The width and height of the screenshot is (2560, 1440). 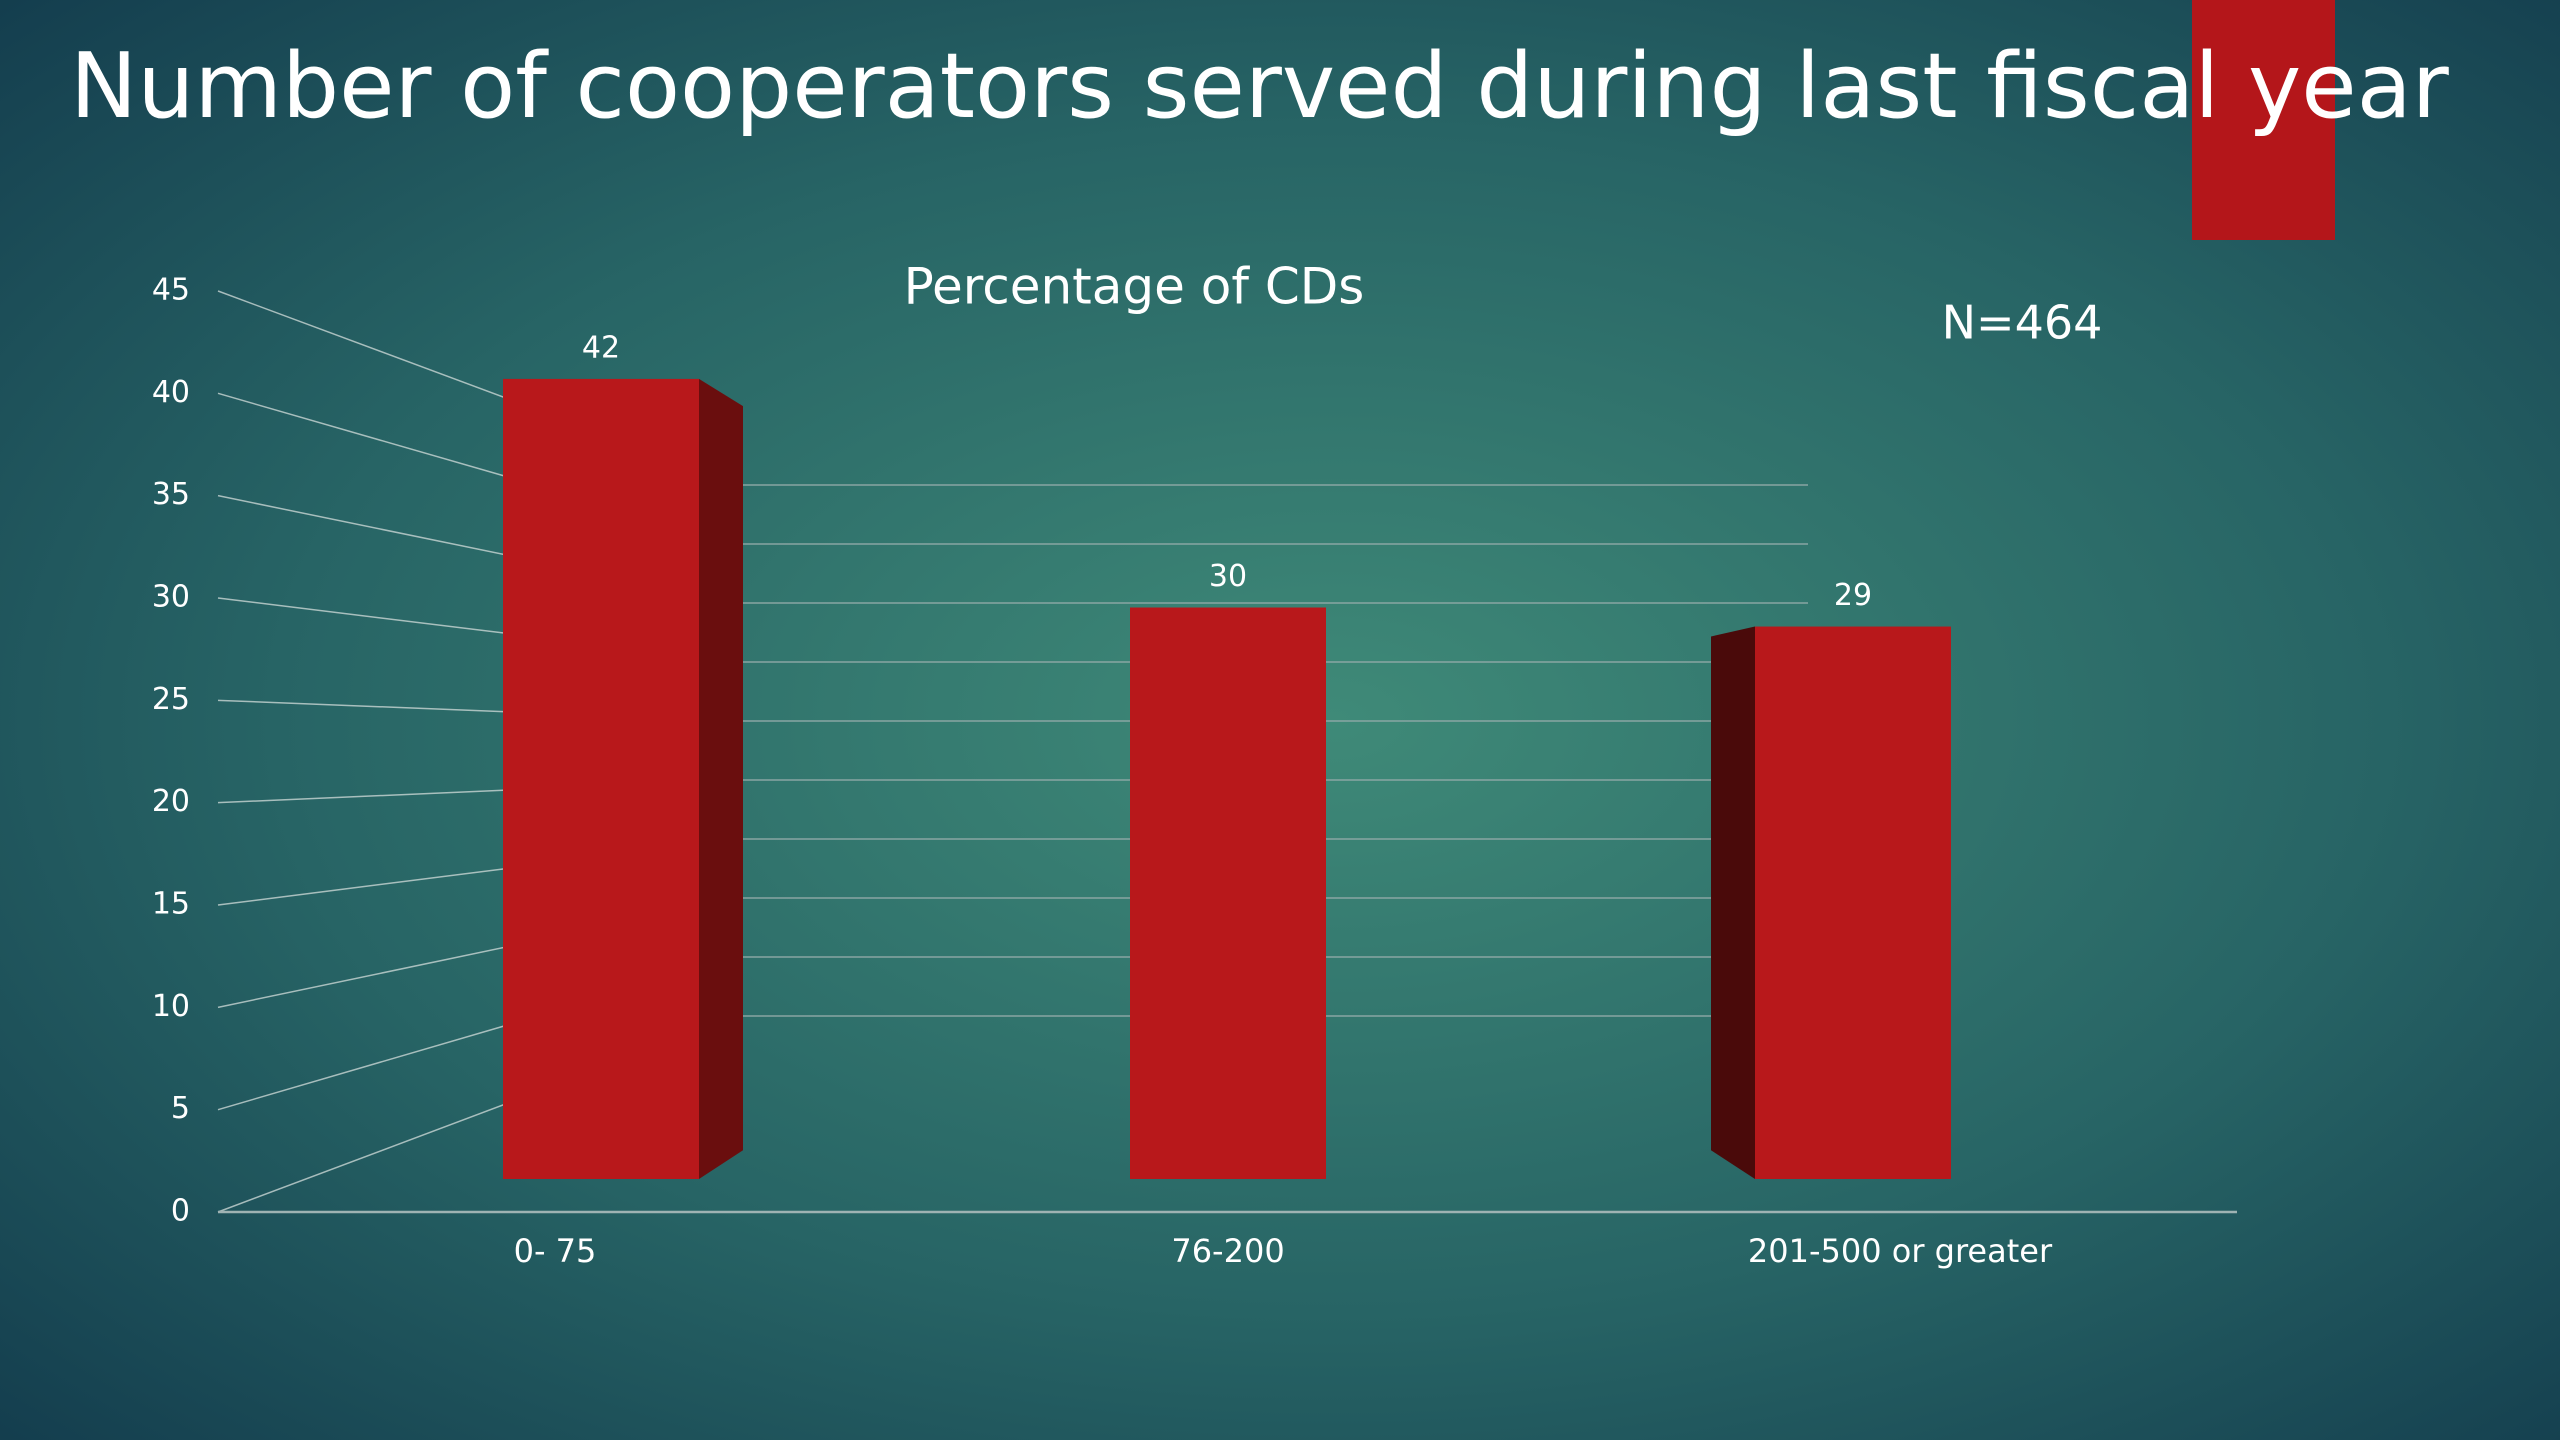 I want to click on value-label: 29, so click(x=1853, y=595).